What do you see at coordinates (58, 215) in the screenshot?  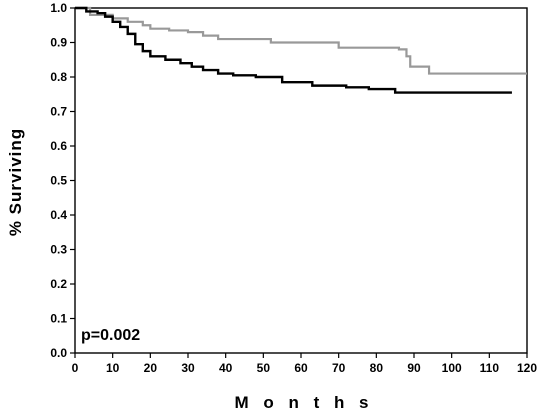 I see `y-tick-label: 0.4` at bounding box center [58, 215].